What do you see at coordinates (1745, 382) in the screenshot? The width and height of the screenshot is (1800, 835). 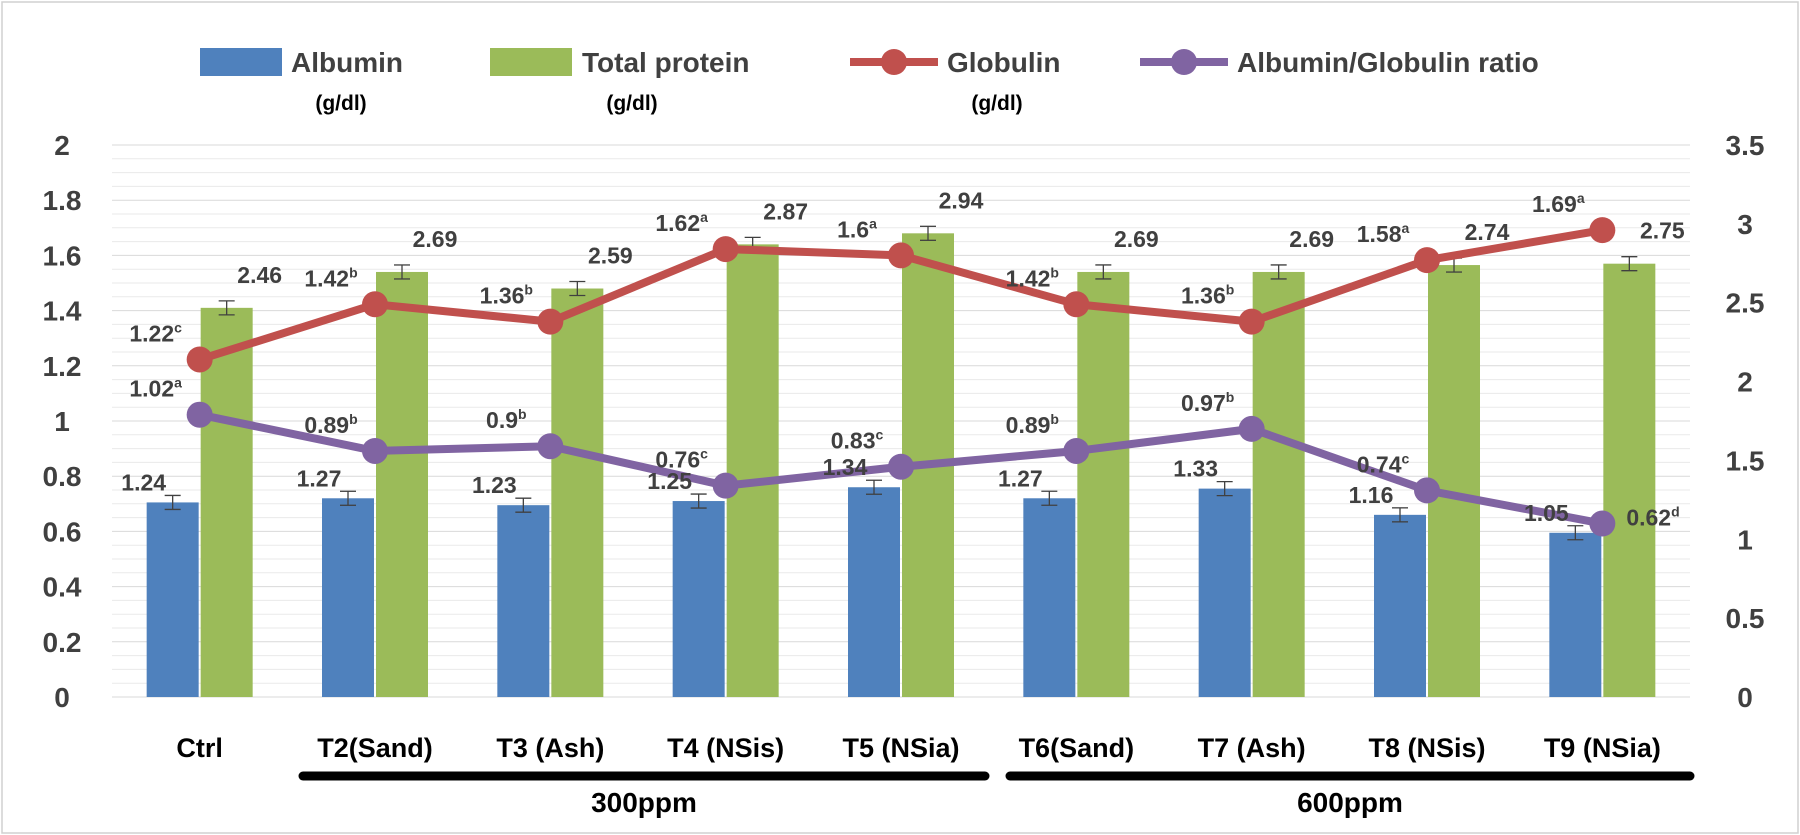 I see `right-tick-label: 2` at bounding box center [1745, 382].